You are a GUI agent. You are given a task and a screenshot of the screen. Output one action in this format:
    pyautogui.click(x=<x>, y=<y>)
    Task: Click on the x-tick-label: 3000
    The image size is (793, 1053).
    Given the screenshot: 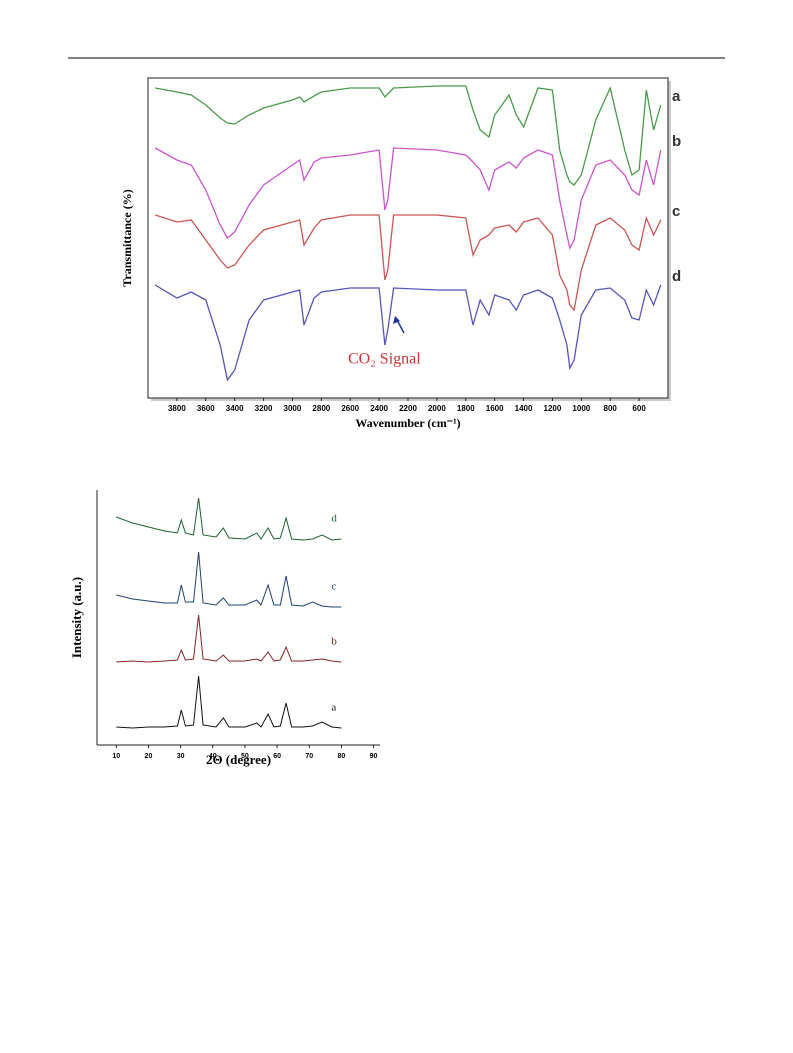 What is the action you would take?
    pyautogui.click(x=293, y=408)
    